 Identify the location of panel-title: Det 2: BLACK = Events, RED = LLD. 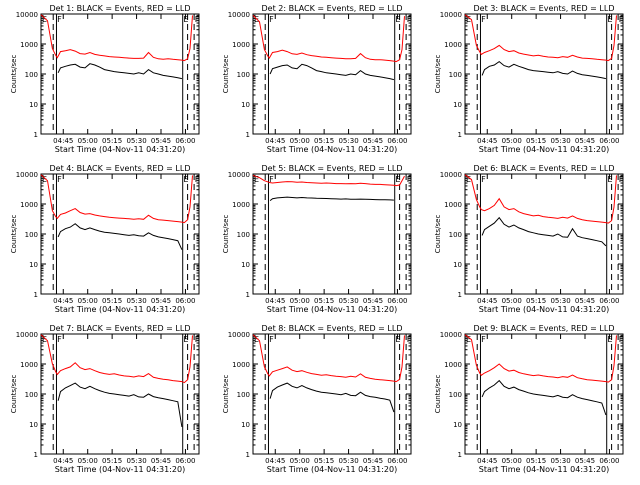
(332, 8).